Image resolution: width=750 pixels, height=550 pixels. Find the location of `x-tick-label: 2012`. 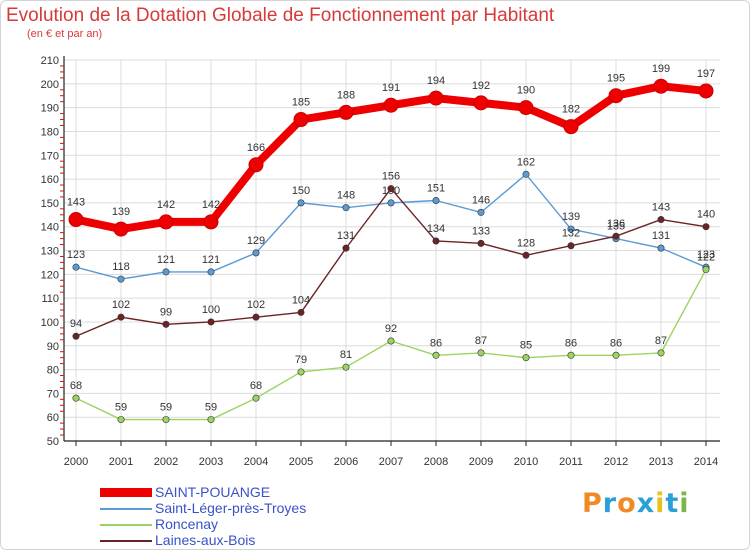

x-tick-label: 2012 is located at coordinates (616, 462).